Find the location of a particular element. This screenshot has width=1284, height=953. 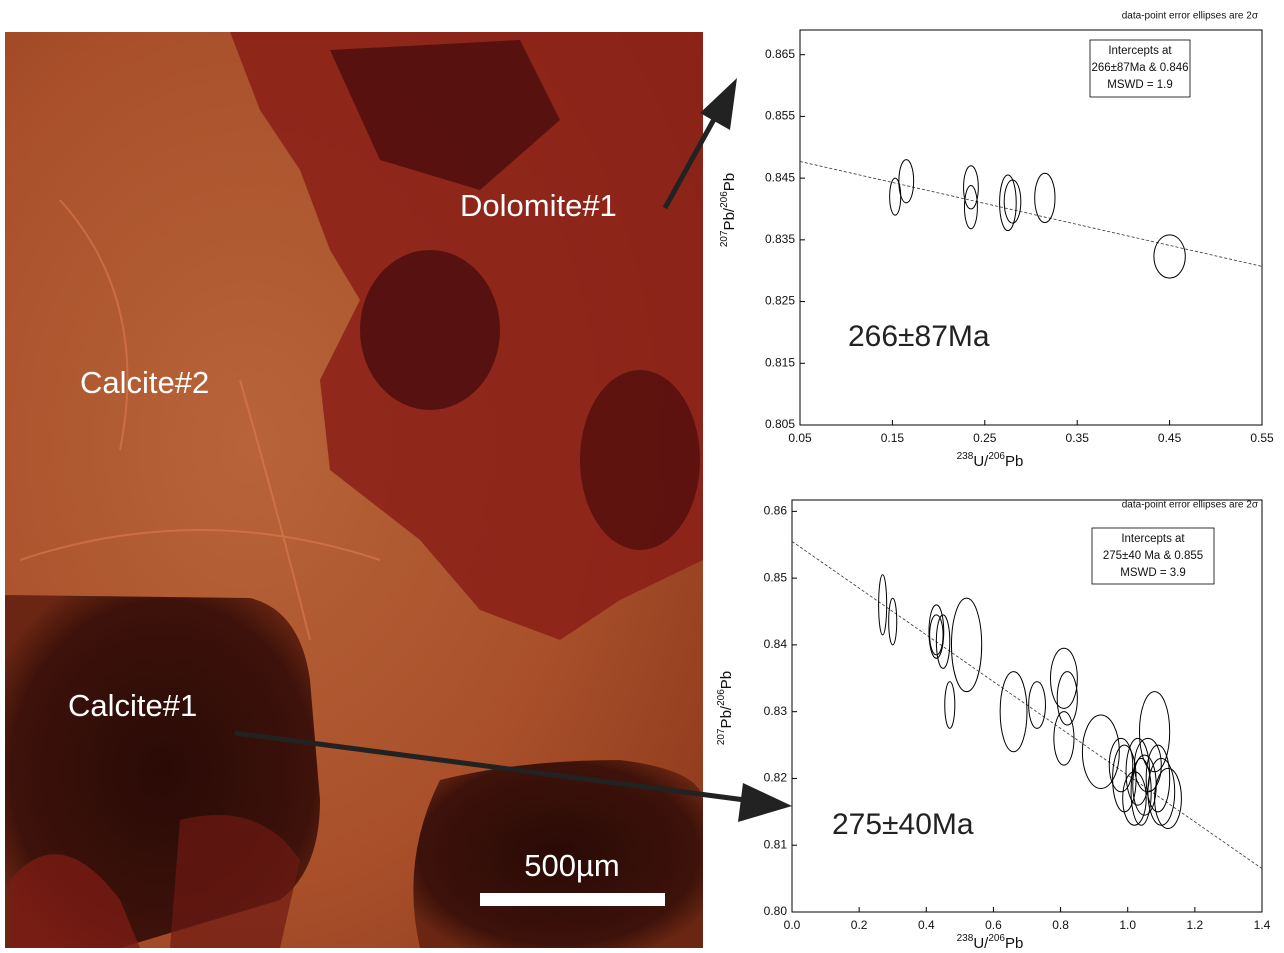

photo-label: Dolomite#1 is located at coordinates (538, 205).